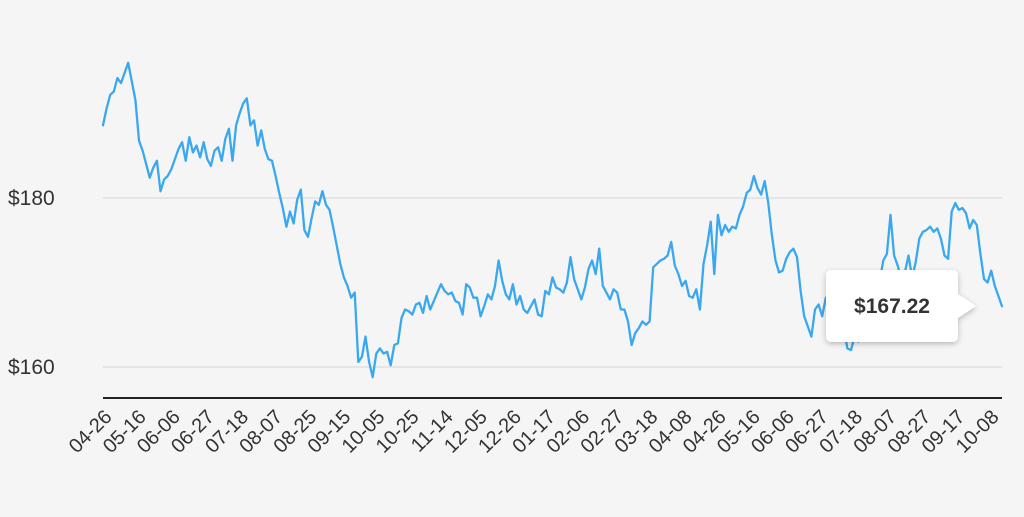 The height and width of the screenshot is (517, 1024). I want to click on tooltip-box, so click(901, 306).